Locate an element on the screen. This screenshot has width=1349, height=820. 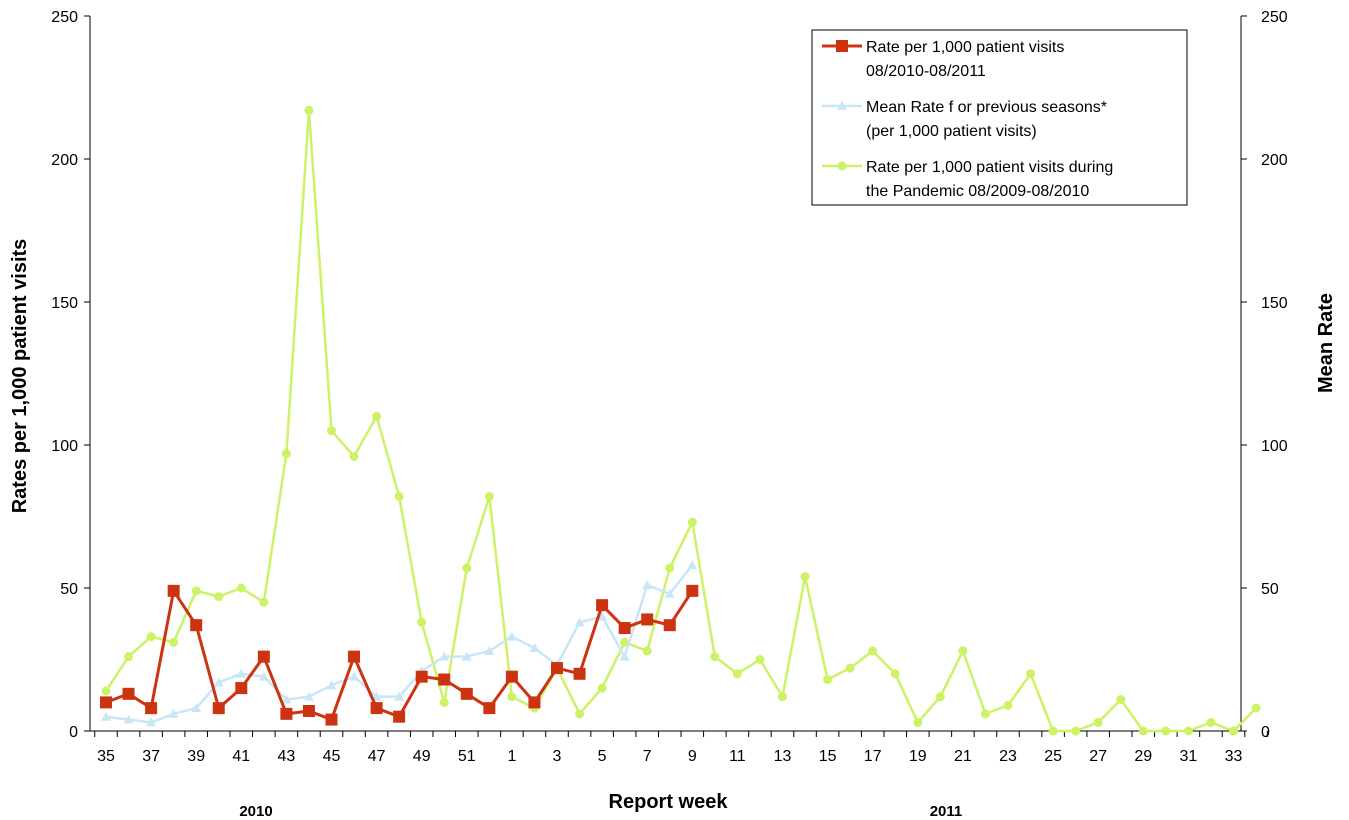
x-tick-label: 25 is located at coordinates (1053, 756).